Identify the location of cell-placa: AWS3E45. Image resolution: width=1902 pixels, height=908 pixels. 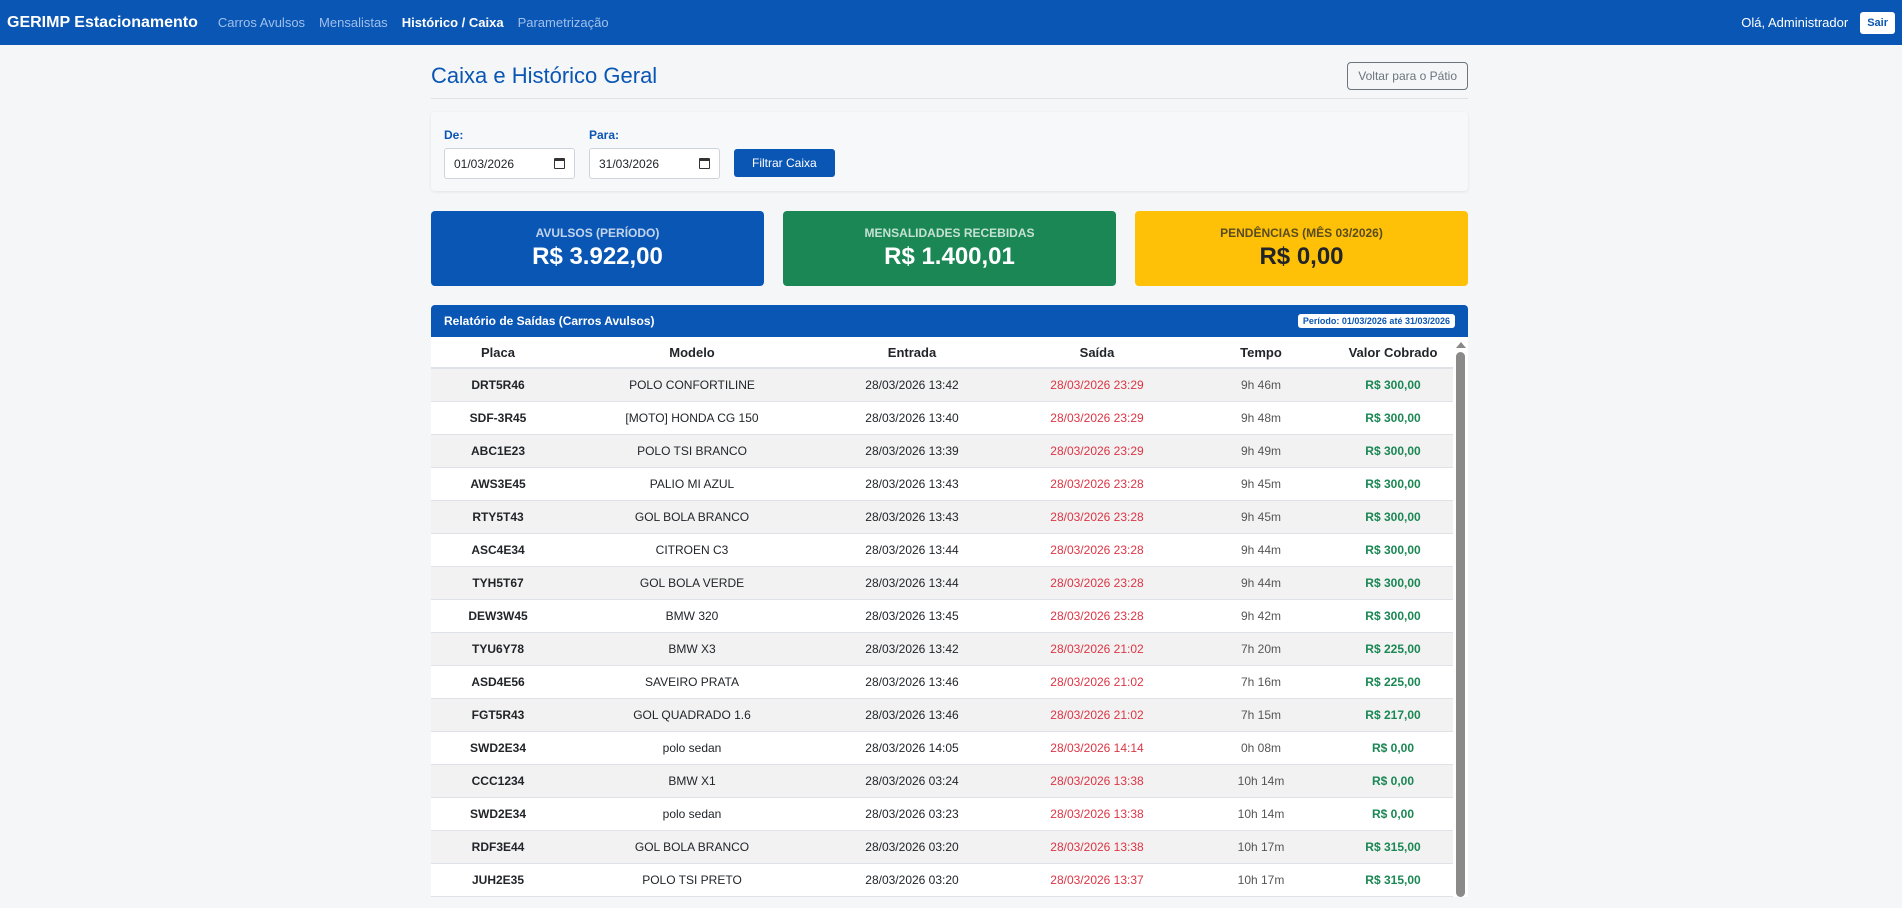
(498, 484).